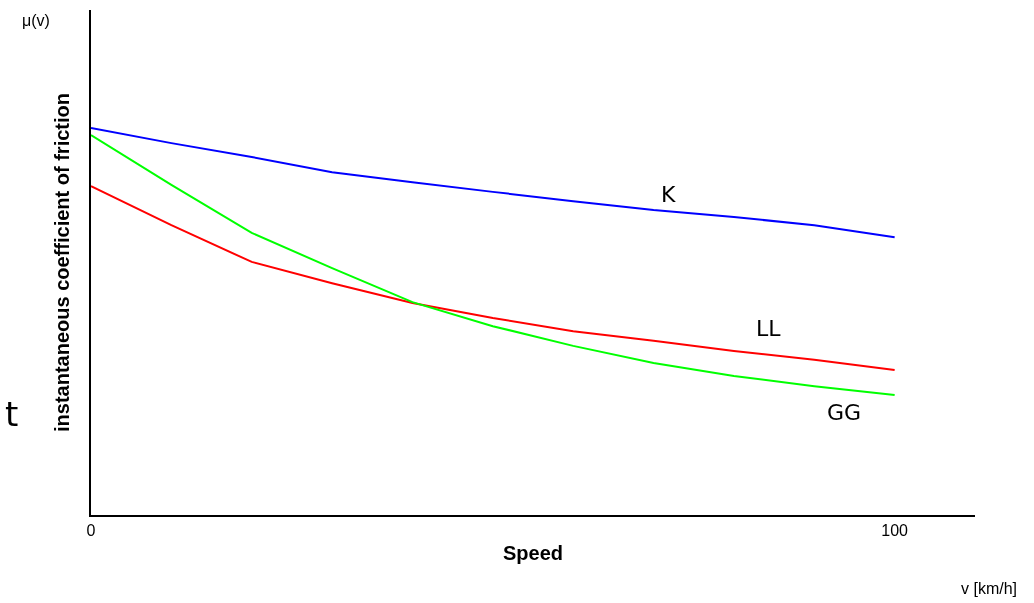  What do you see at coordinates (668, 194) in the screenshot?
I see `series-label: K` at bounding box center [668, 194].